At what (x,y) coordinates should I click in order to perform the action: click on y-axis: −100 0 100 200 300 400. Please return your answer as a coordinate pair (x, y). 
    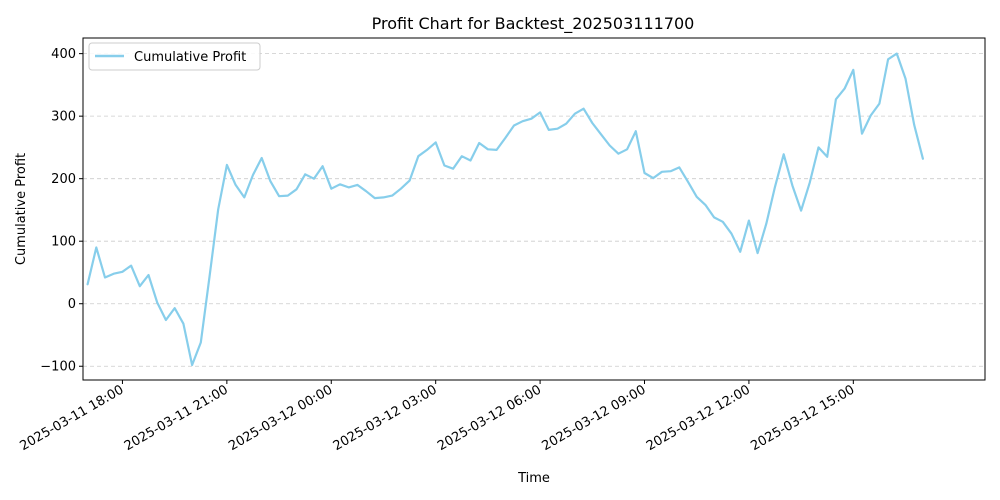
    Looking at the image, I should click on (61, 211).